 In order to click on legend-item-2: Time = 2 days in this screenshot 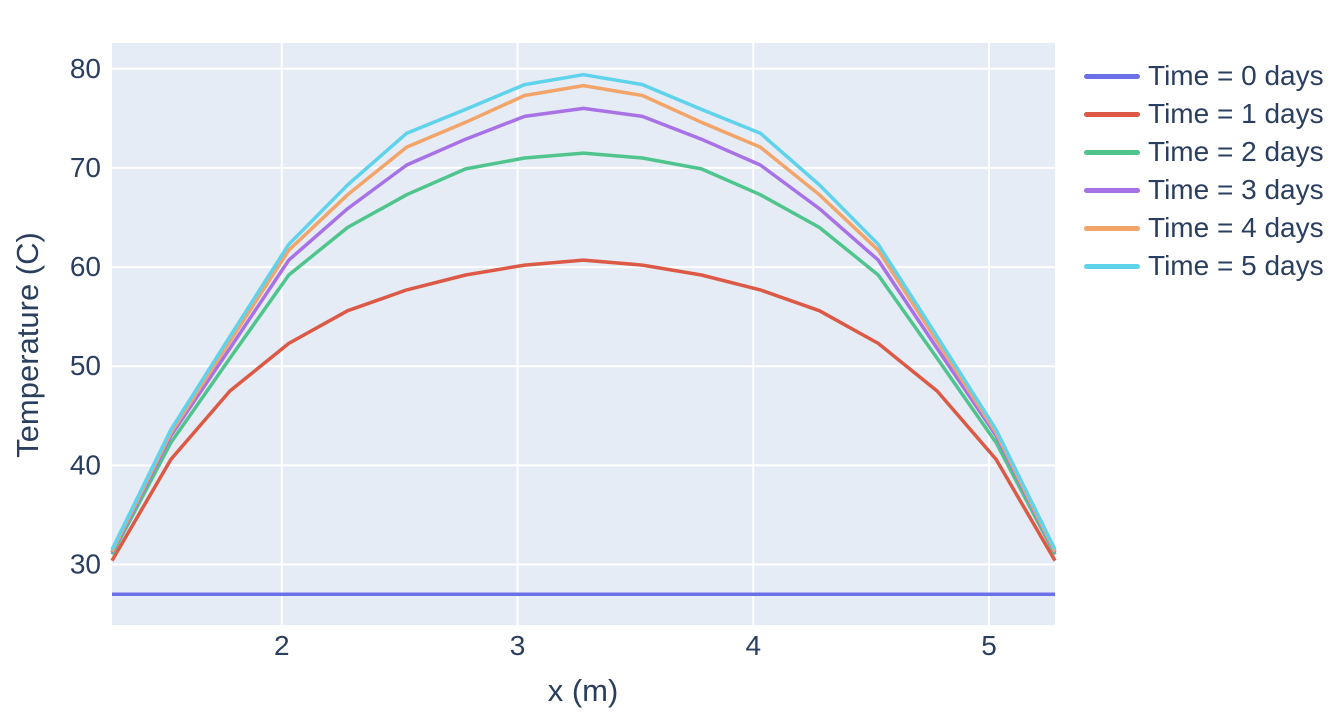, I will do `click(1204, 152)`.